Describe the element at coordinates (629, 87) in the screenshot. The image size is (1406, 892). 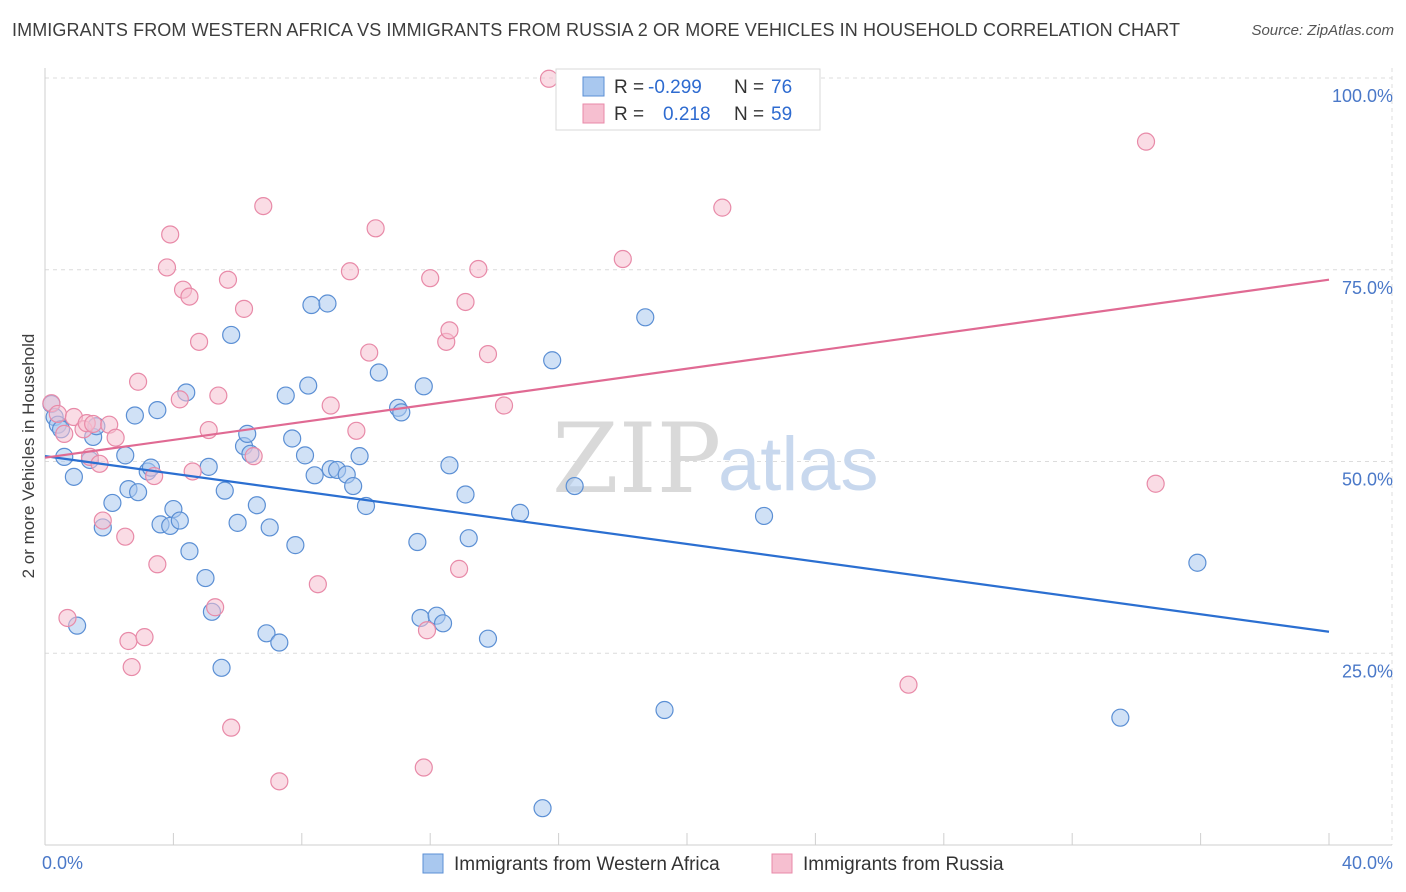
I see `legend-r-label-1: R =` at that location.